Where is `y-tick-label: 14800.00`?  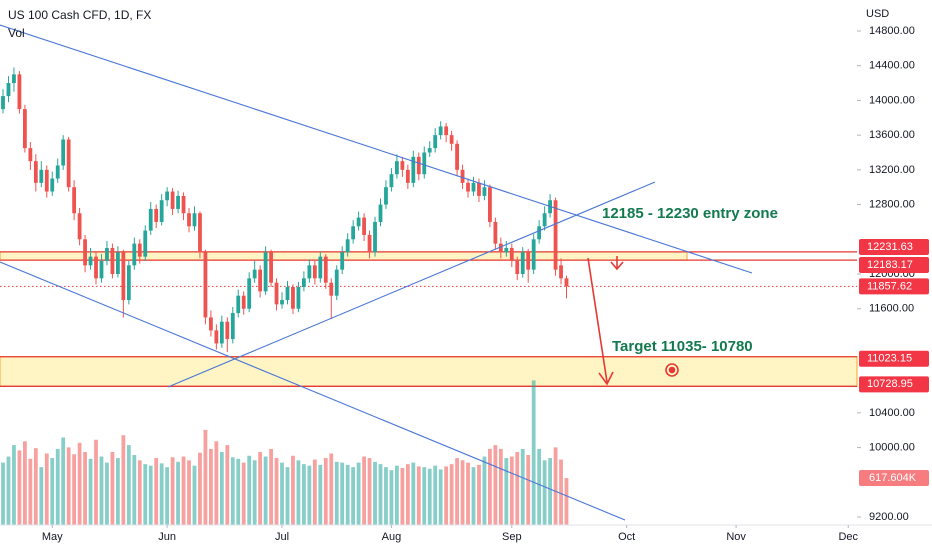
y-tick-label: 14800.00 is located at coordinates (892, 31).